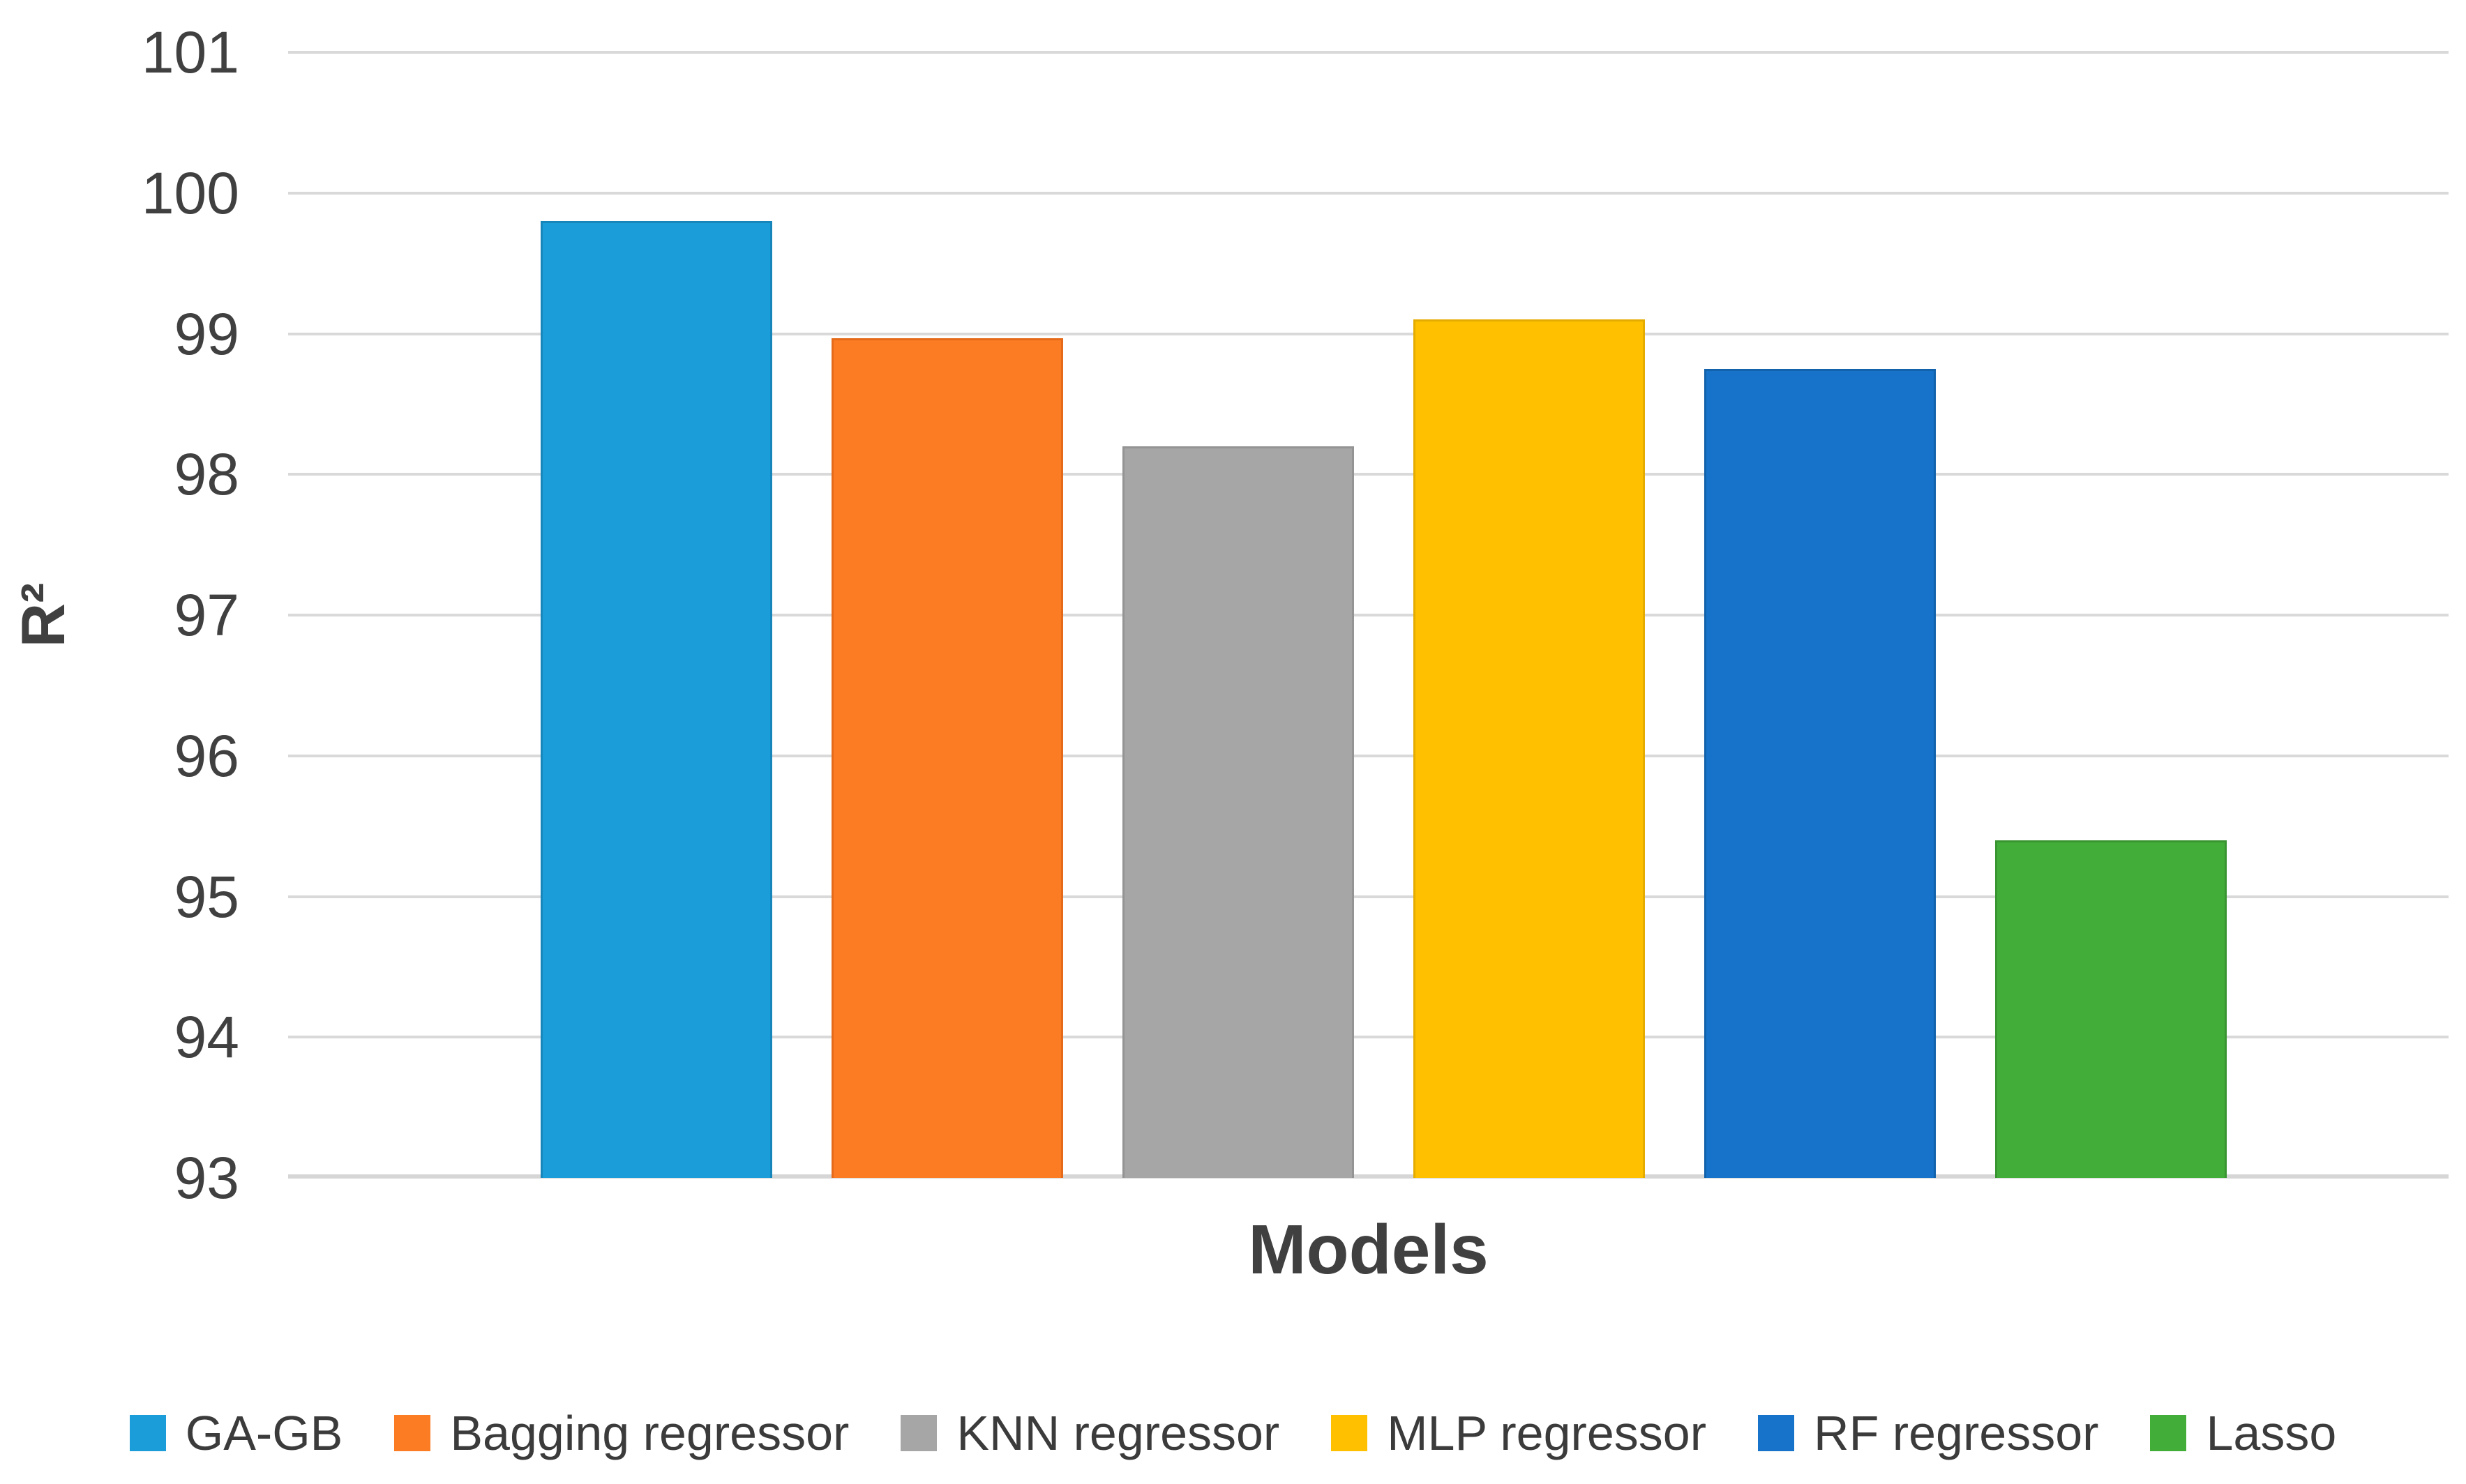 The height and width of the screenshot is (1484, 2466). What do you see at coordinates (190, 193) in the screenshot?
I see `y-tick-label: 100` at bounding box center [190, 193].